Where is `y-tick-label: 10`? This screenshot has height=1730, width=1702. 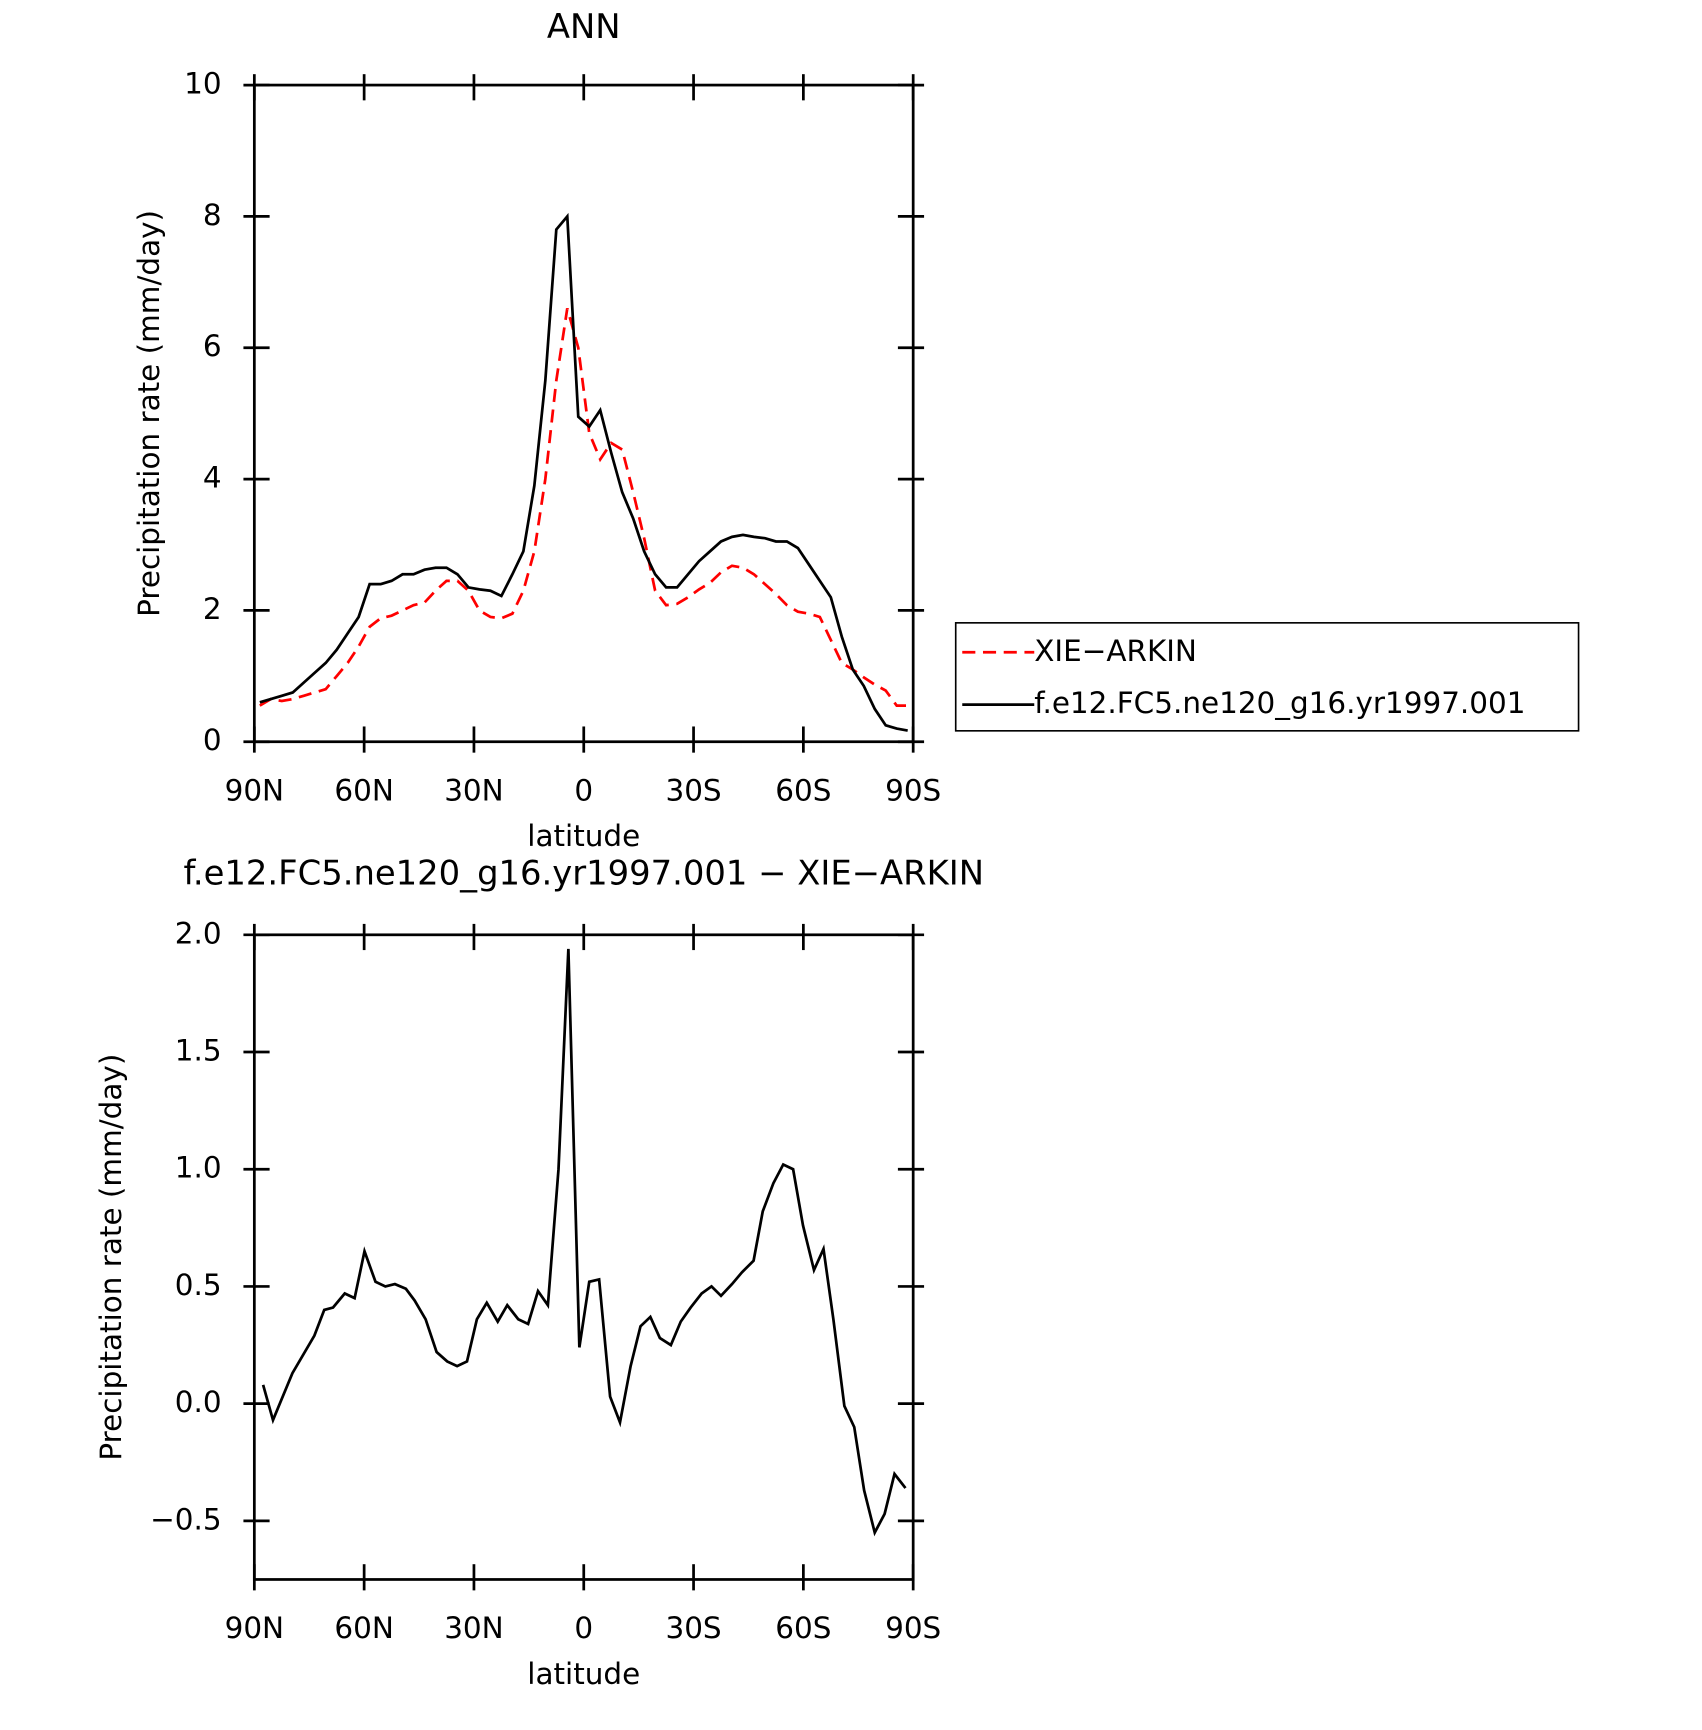
y-tick-label: 10 is located at coordinates (202, 84).